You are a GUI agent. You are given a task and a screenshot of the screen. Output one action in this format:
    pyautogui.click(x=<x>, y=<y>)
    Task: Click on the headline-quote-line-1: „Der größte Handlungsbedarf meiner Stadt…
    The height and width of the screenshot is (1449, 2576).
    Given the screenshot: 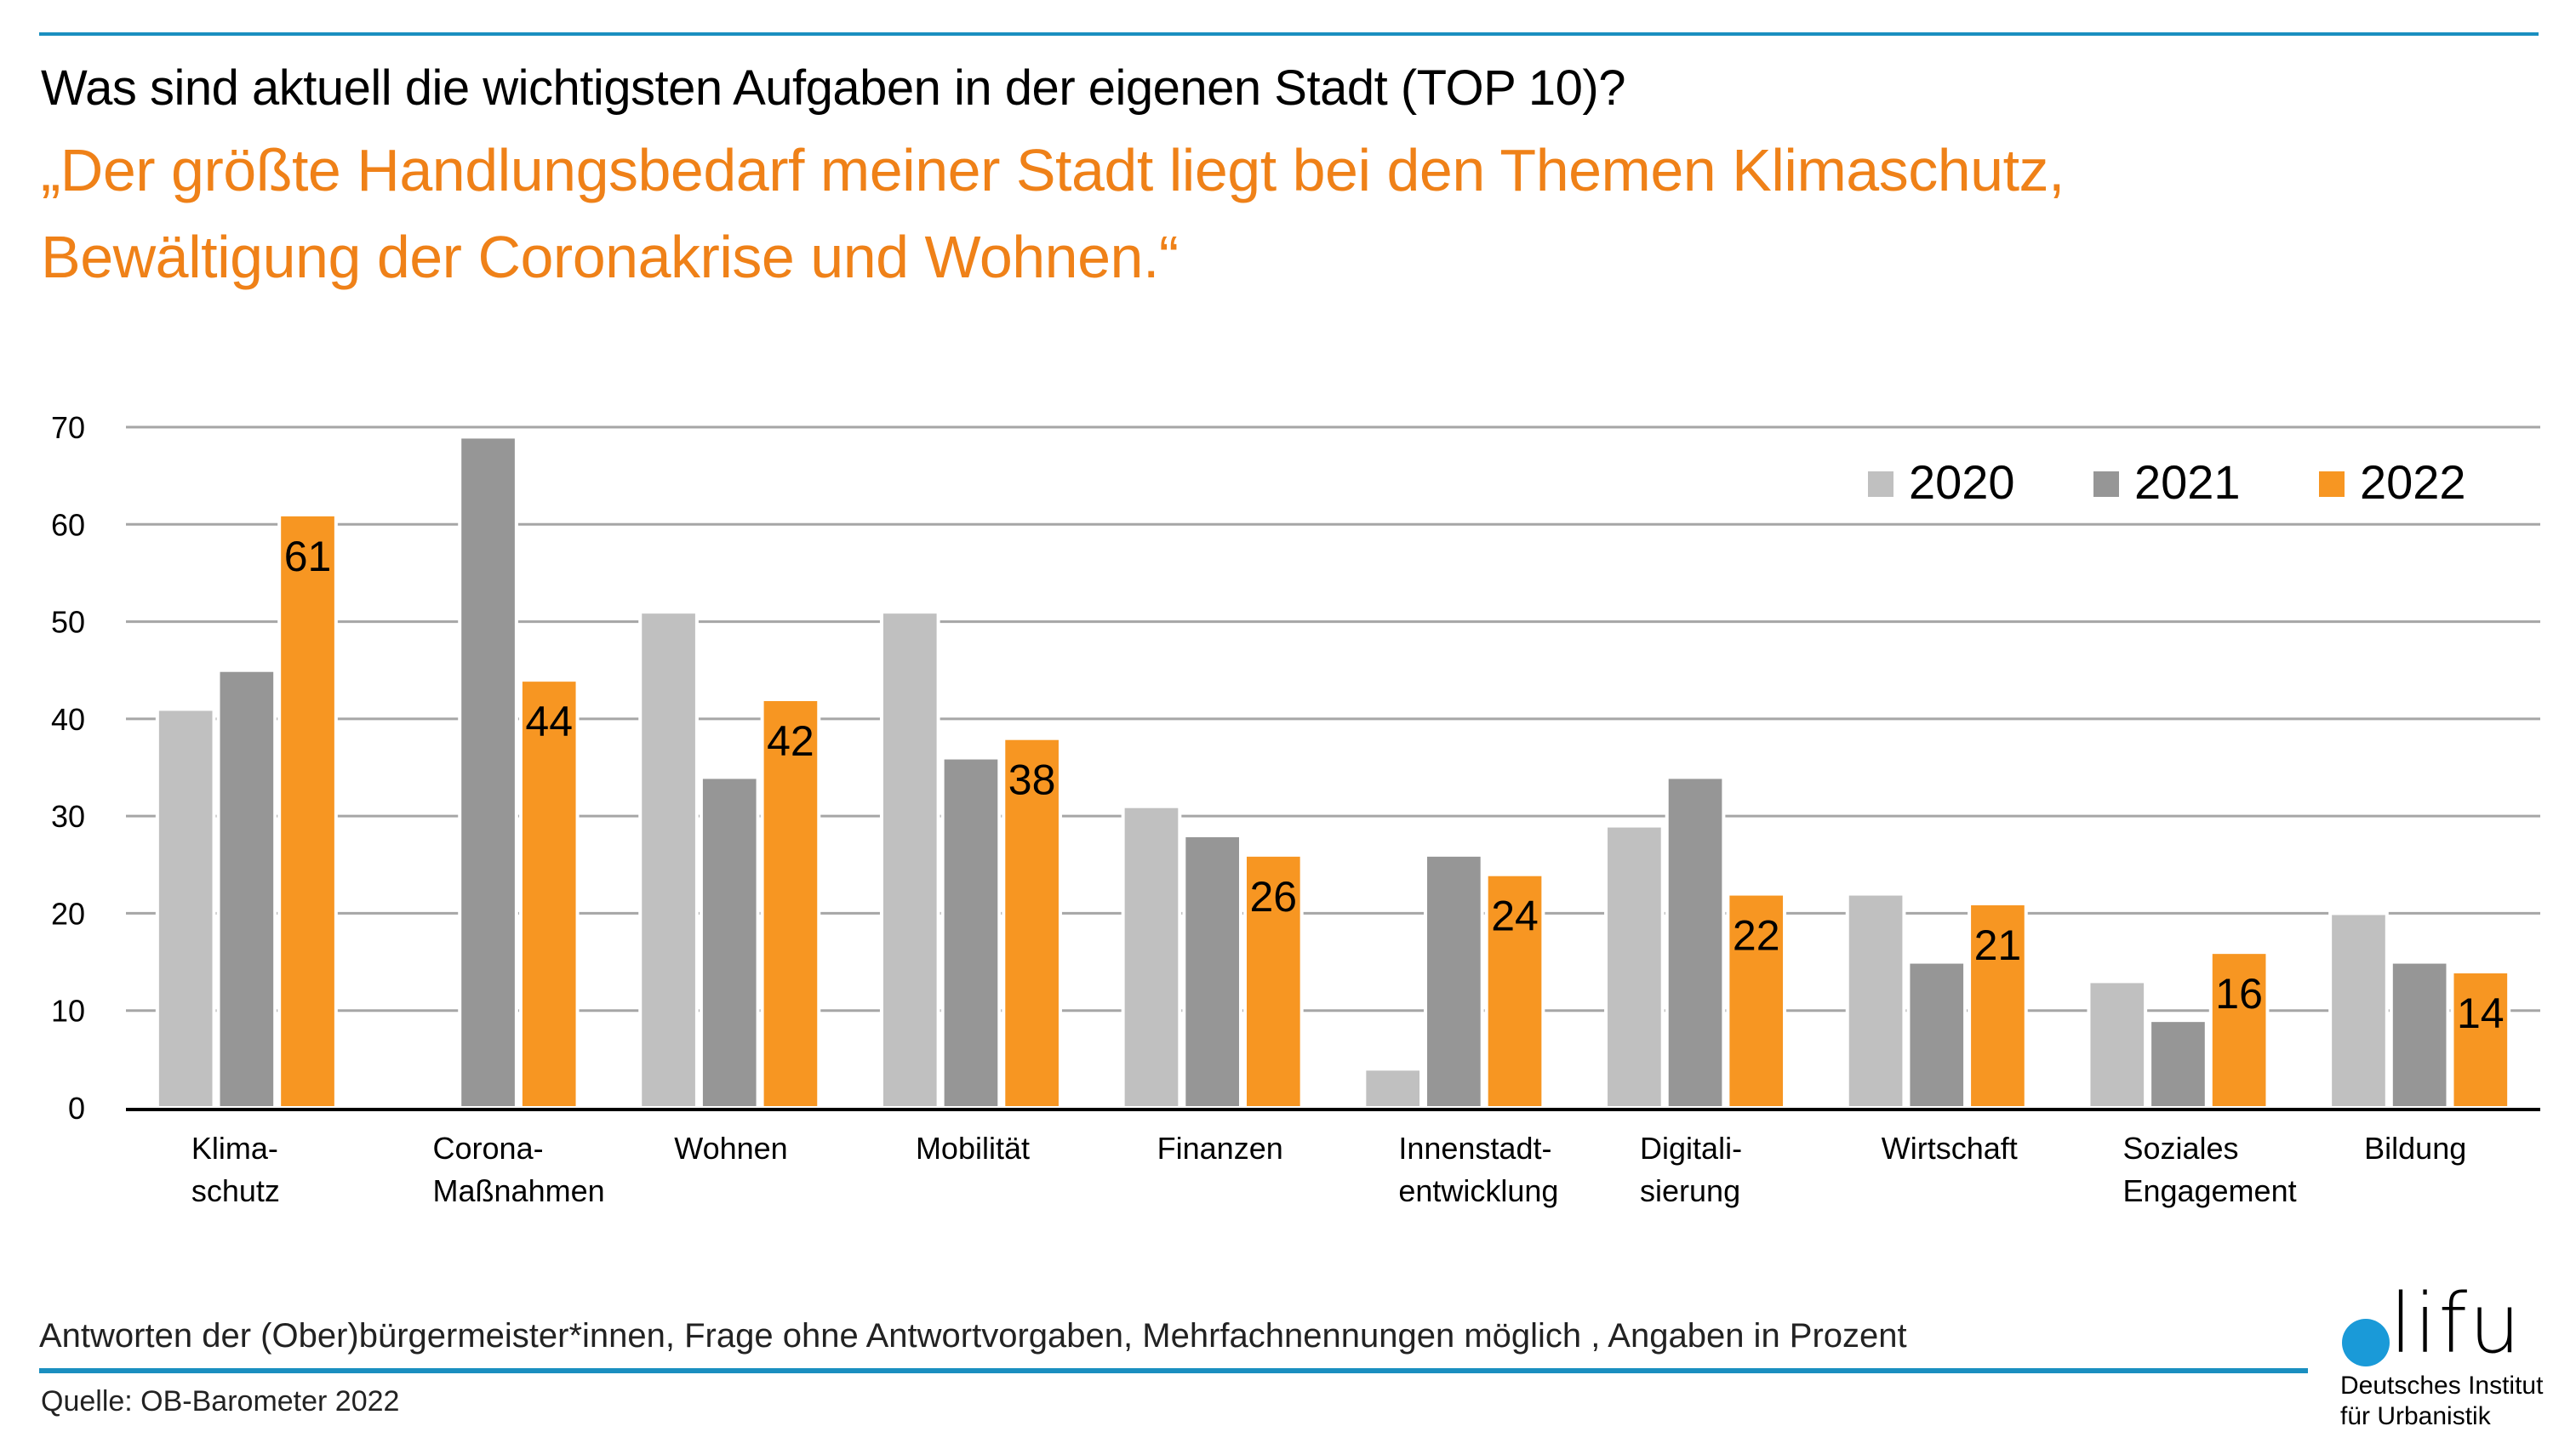 What is the action you would take?
    pyautogui.click(x=1053, y=170)
    